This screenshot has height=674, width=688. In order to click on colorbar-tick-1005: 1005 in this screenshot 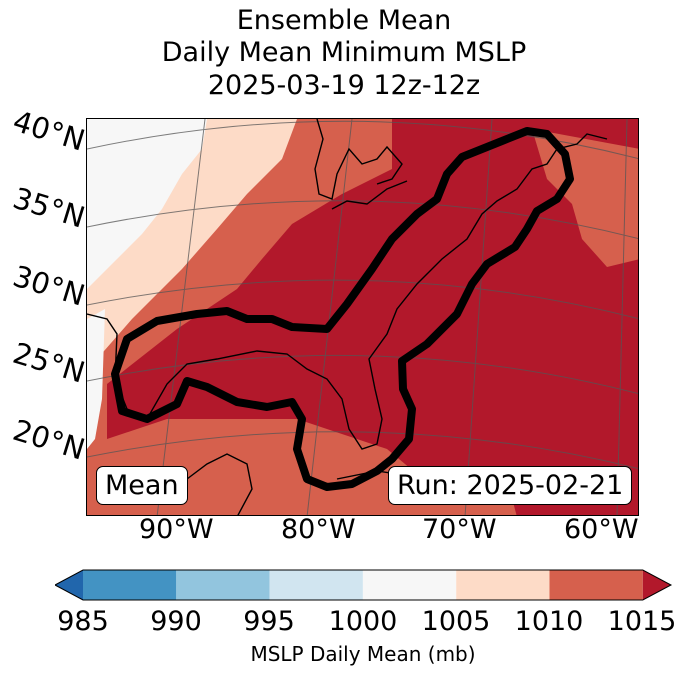, I will do `click(456, 621)`.